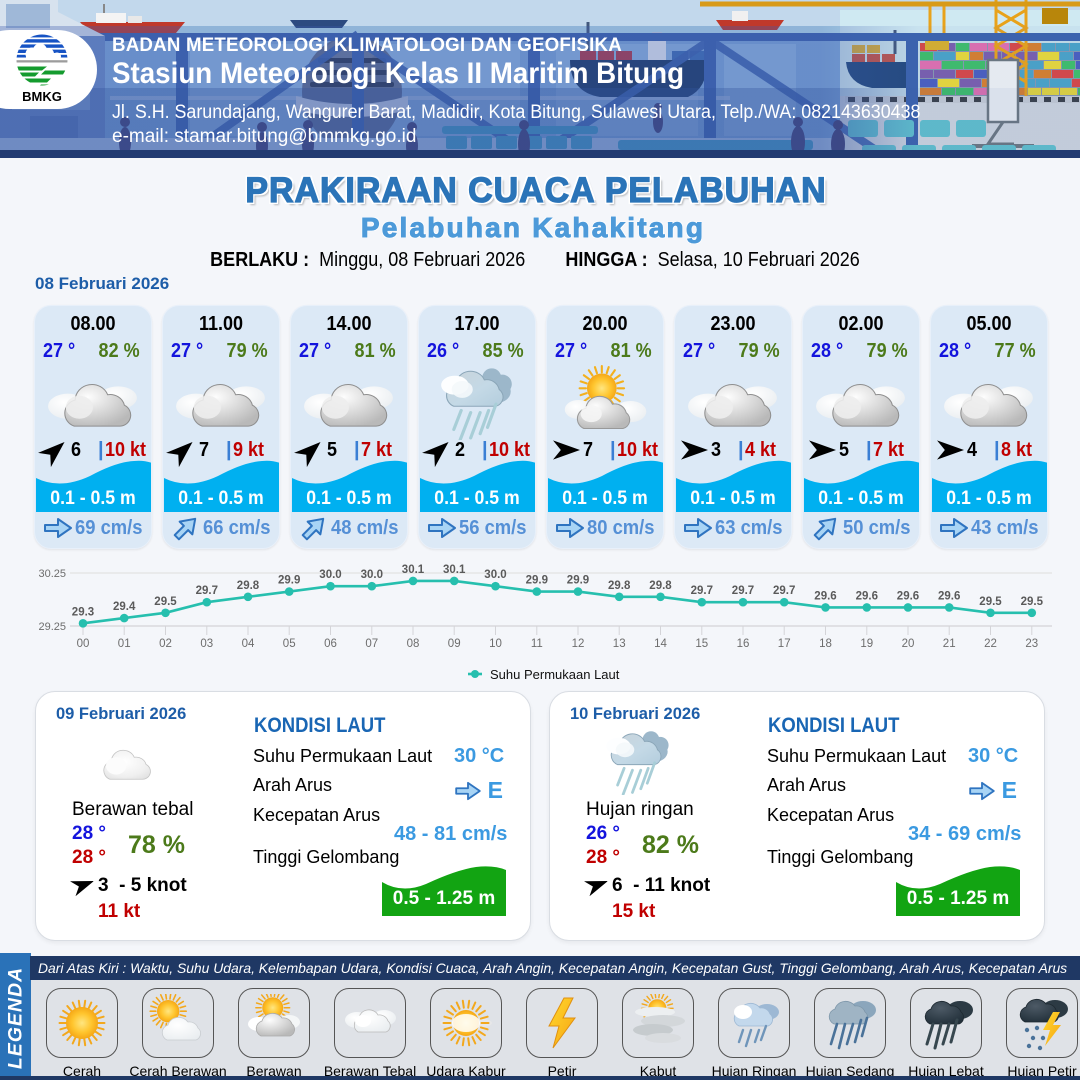  I want to click on svg-text: 30.25, so click(52, 574).